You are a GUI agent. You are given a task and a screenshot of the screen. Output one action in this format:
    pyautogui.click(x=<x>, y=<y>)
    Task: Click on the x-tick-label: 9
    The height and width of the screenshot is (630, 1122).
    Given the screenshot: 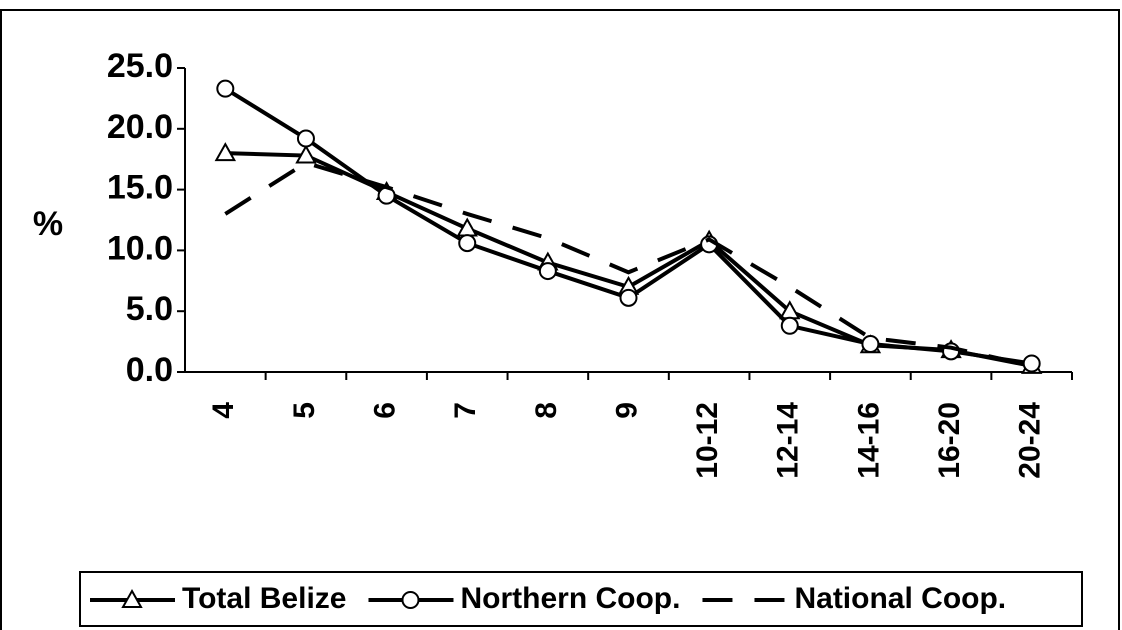 What is the action you would take?
    pyautogui.click(x=626, y=410)
    